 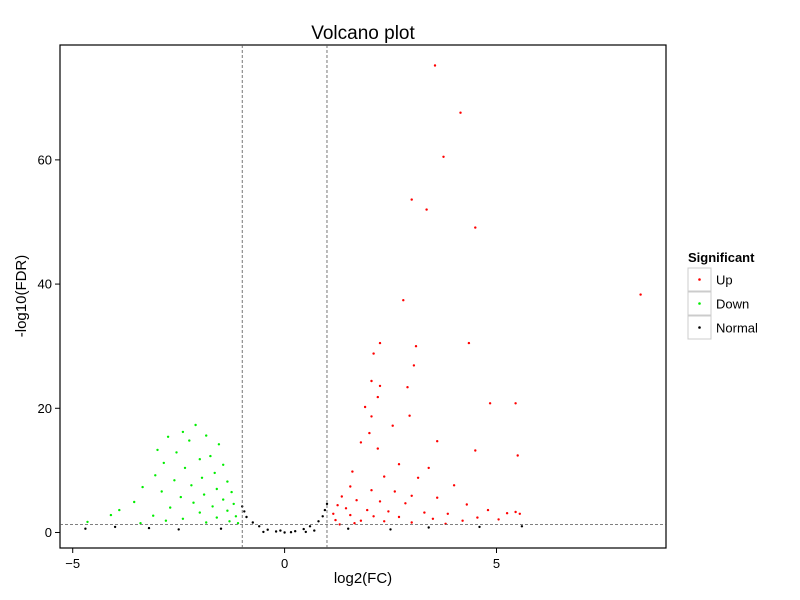 I want to click on legend-dot-up, so click(x=699, y=279).